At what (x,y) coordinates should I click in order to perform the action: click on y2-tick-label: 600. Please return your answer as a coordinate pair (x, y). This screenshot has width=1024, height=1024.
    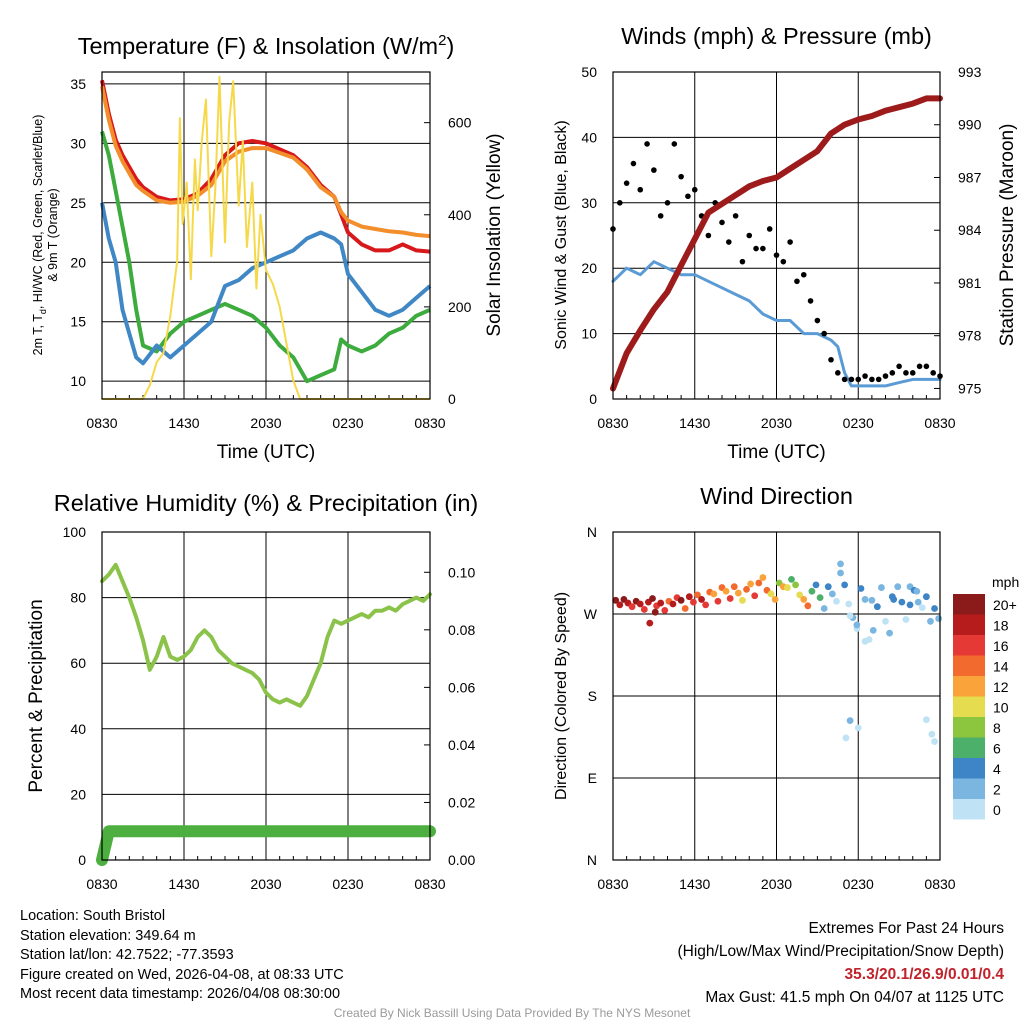
    Looking at the image, I should click on (460, 123).